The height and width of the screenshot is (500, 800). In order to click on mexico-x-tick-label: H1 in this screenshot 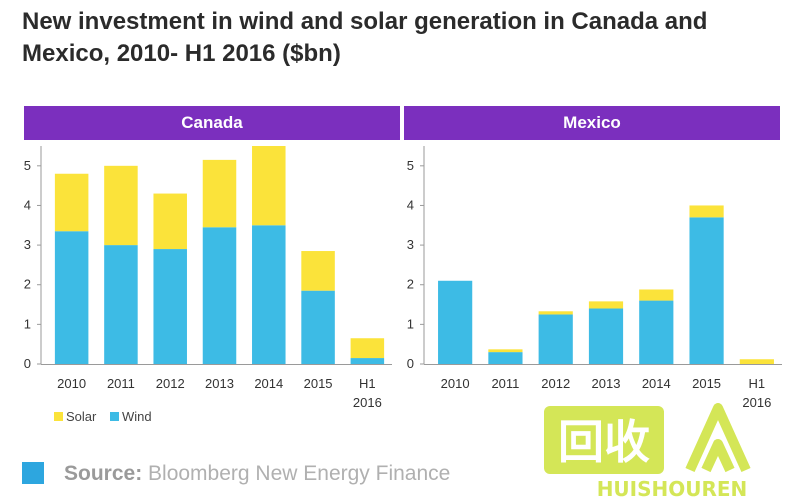, I will do `click(757, 383)`.